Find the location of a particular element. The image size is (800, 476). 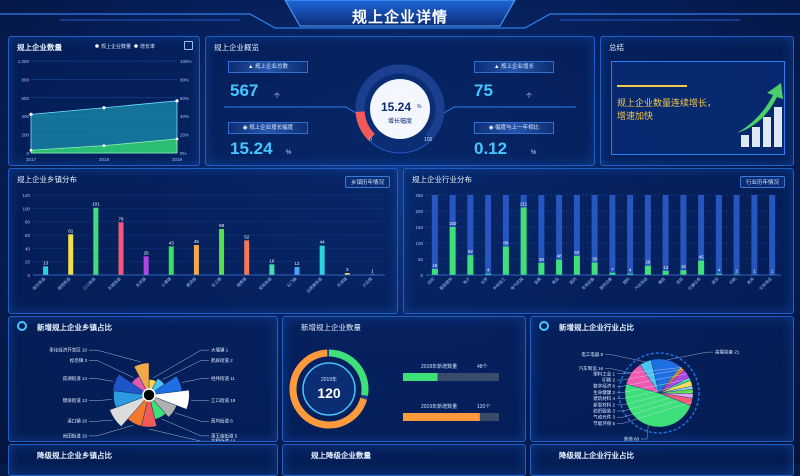

slice-label: 气动元件 3 is located at coordinates (604, 417).